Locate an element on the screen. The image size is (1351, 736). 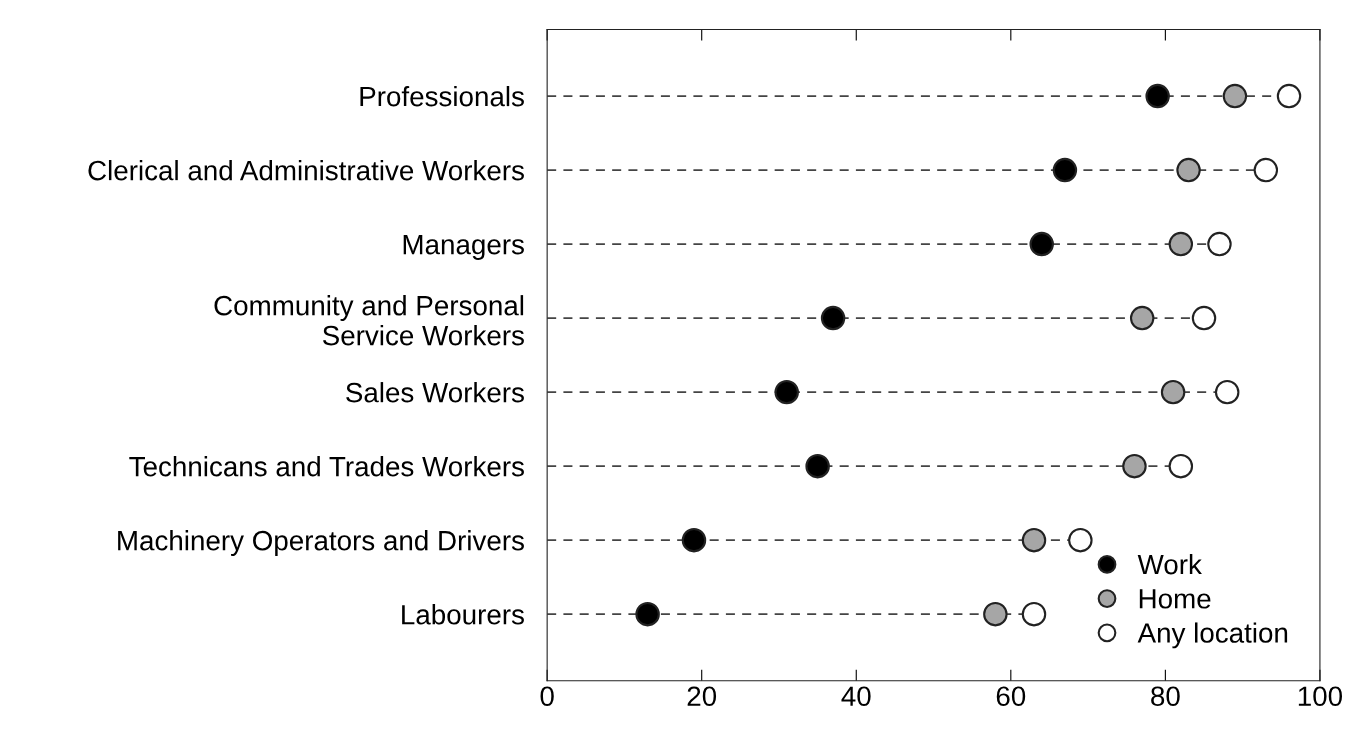
y-tick-label: Machinery Operators and Drivers is located at coordinates (321, 543).